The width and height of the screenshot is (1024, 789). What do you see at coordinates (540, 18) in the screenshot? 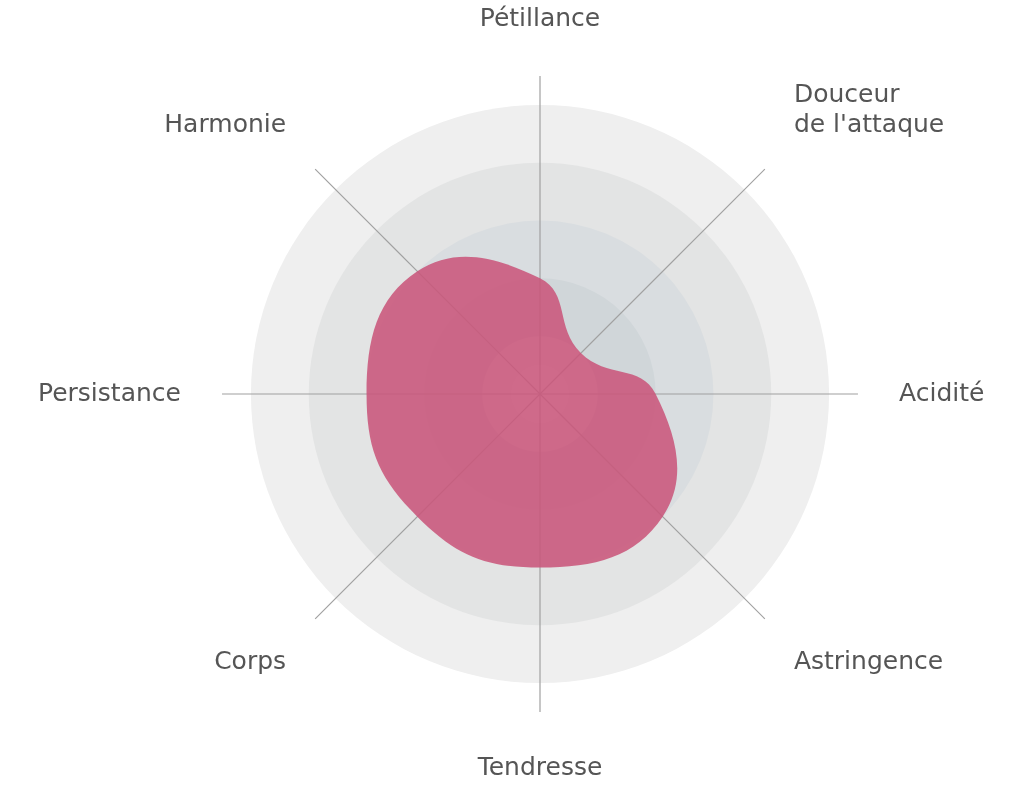
I see `spoke-label: Pétillance` at bounding box center [540, 18].